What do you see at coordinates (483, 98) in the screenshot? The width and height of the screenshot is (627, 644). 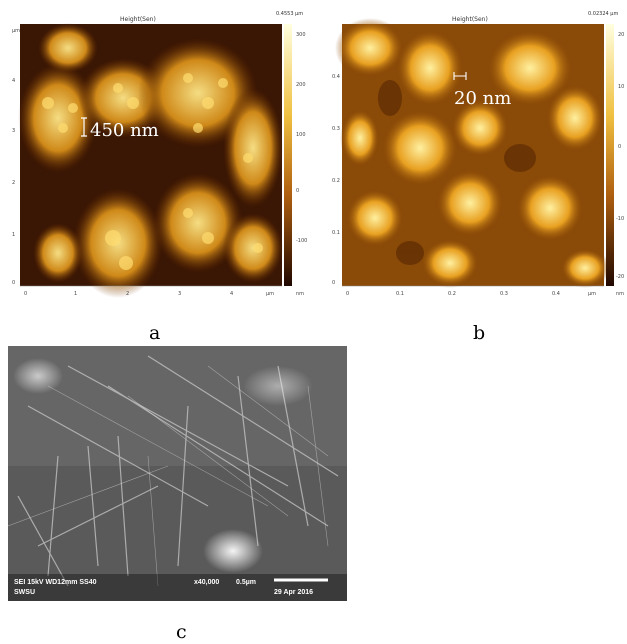 I see `afm-b-scale-label: 20 nm` at bounding box center [483, 98].